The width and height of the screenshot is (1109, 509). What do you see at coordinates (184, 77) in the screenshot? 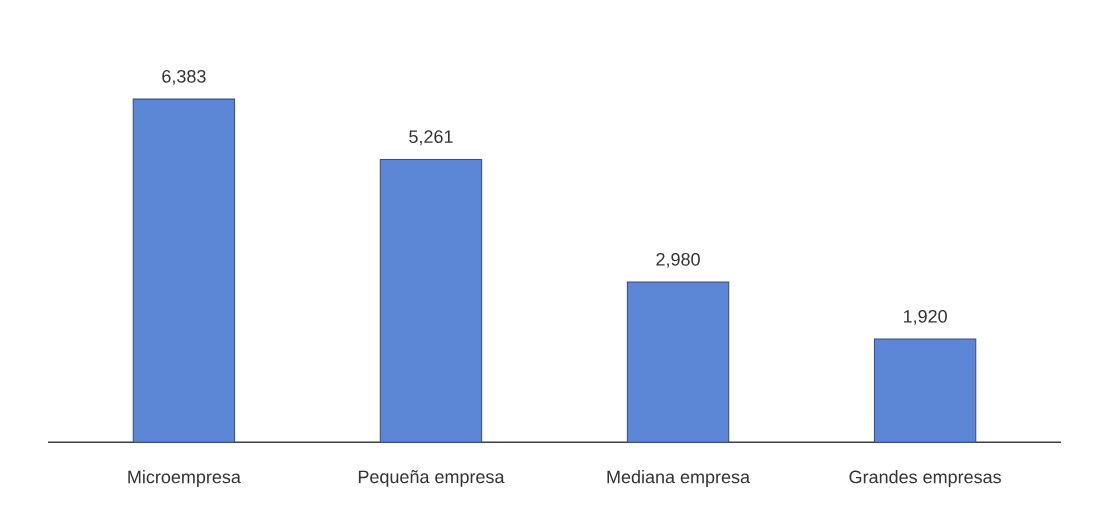
I see `data-label: 6,383` at bounding box center [184, 77].